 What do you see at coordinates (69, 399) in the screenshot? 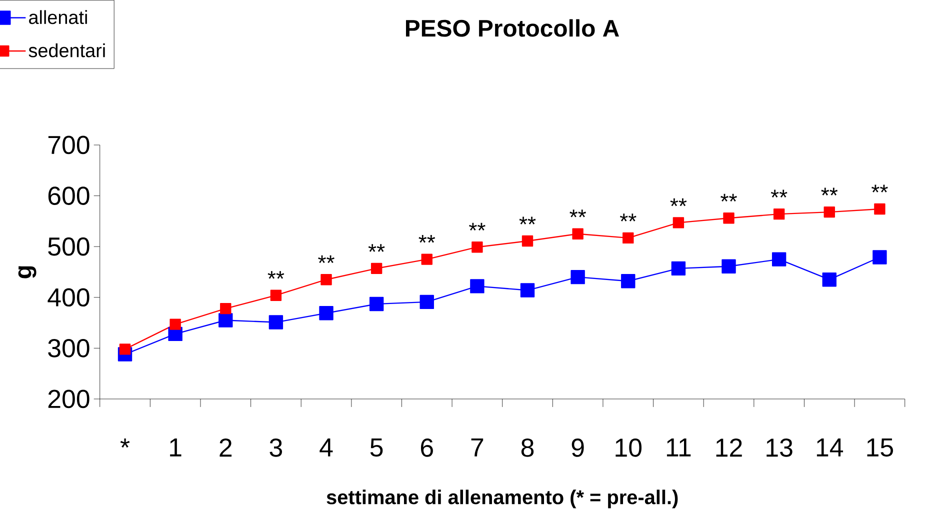
I see `y-tick-label: 200` at bounding box center [69, 399].